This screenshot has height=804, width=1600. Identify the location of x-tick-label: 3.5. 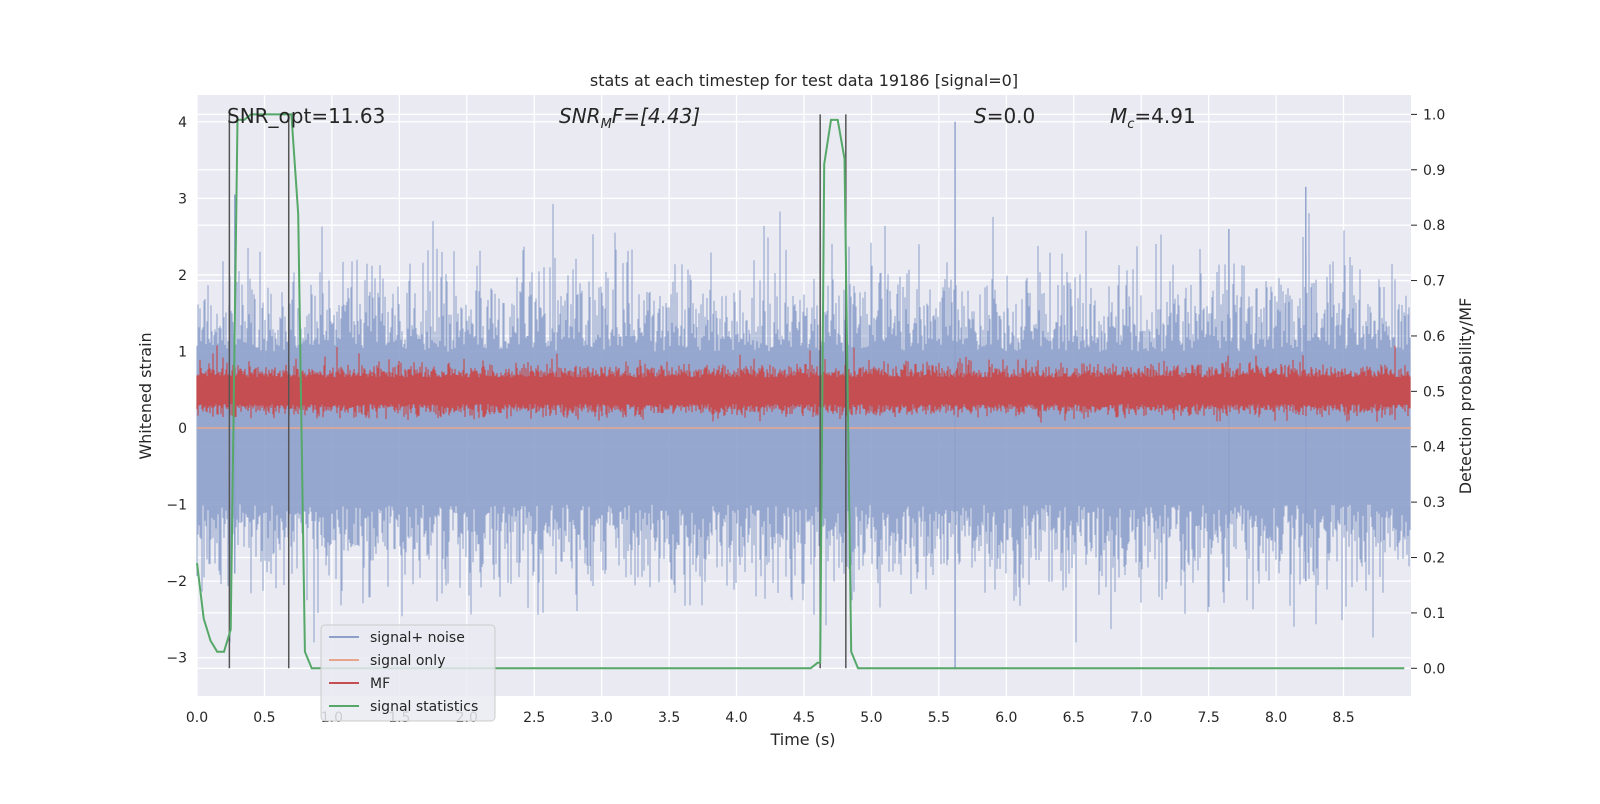
(669, 718).